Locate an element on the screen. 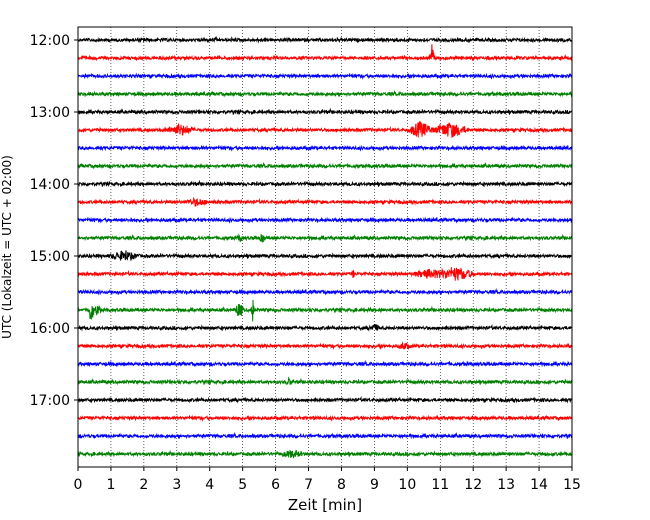  x-axis-label: Zeit [min] is located at coordinates (325, 505).